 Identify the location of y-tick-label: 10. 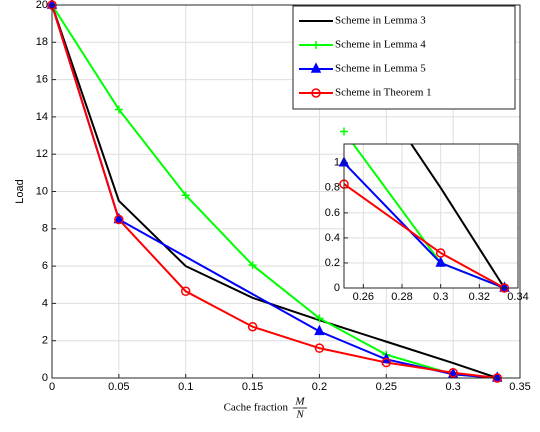
(42, 191).